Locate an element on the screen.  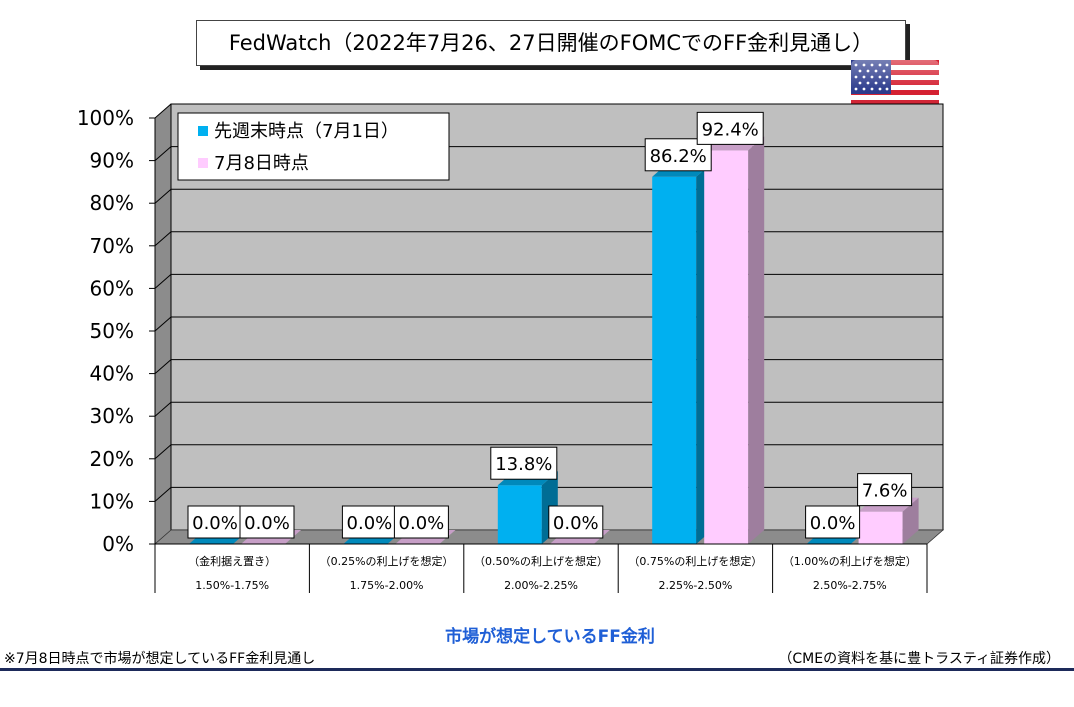
category-label-line1: （0.25%の利上げを想定） is located at coordinates (387, 561).